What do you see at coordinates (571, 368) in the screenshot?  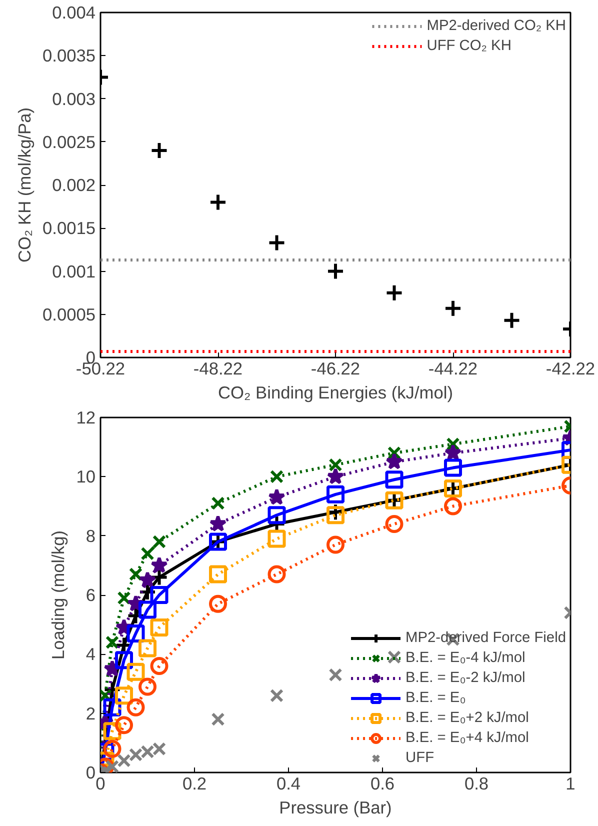 I see `x-tick-label: -42.22` at bounding box center [571, 368].